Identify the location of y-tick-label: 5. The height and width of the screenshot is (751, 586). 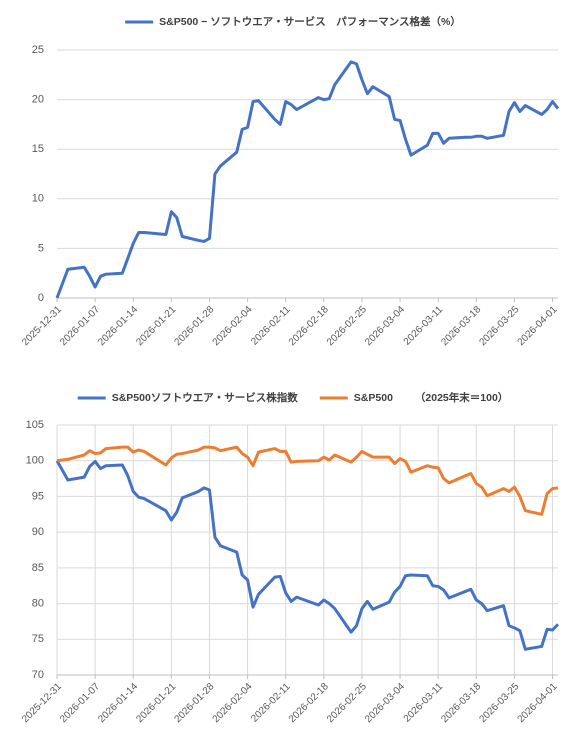
(41, 248).